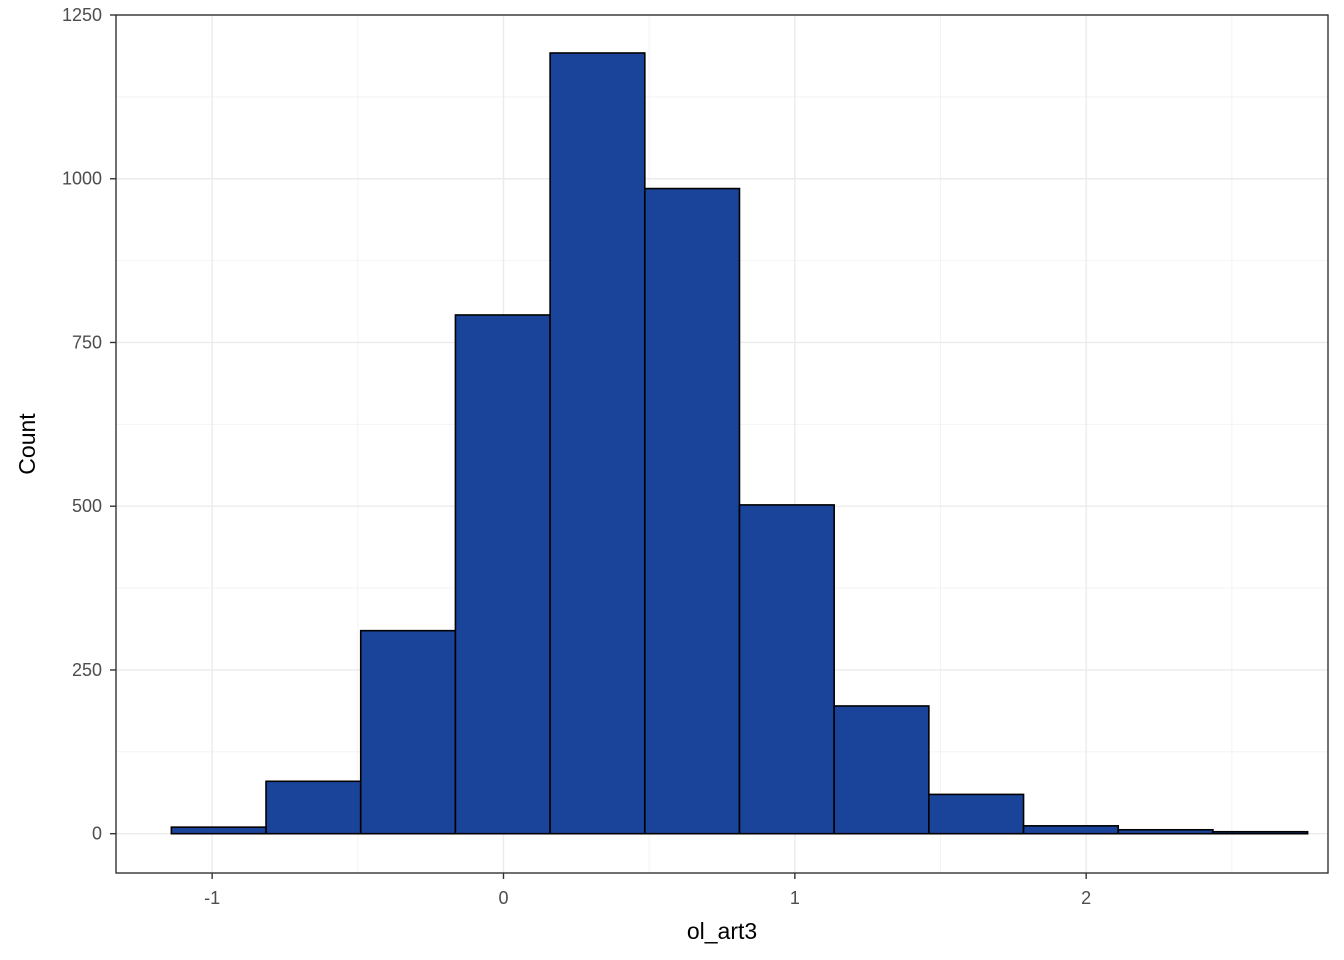  Describe the element at coordinates (87, 506) in the screenshot. I see `y-tick-label: 500` at that location.